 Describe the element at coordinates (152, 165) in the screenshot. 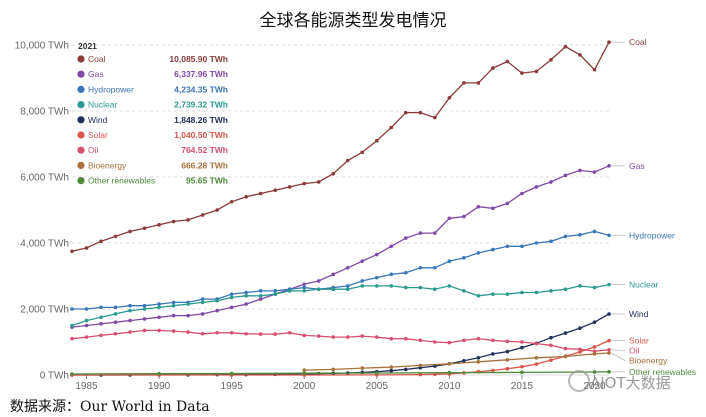

I see `legend-item-bioenergy: Bioenergy 666.28 TWh` at that location.